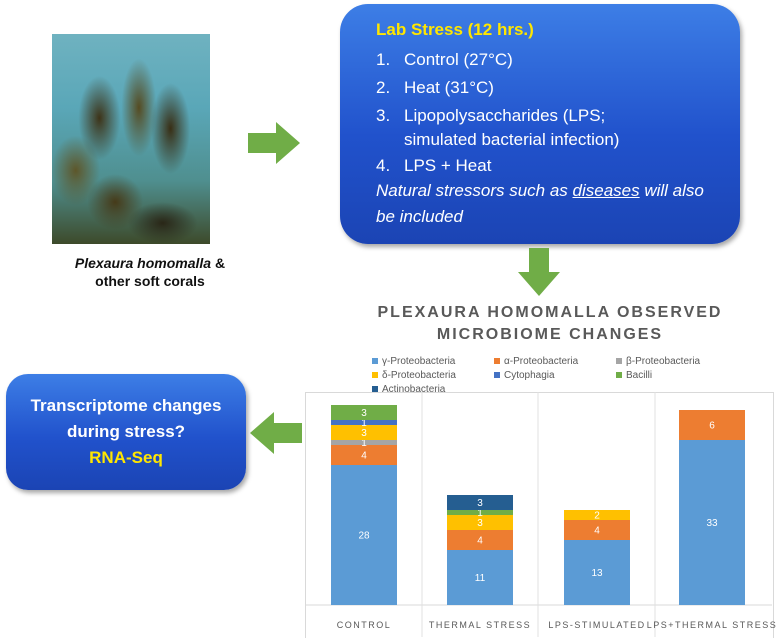 The image size is (777, 642). What do you see at coordinates (536, 361) in the screenshot?
I see `legend-alpha: α-Proteobacteria` at bounding box center [536, 361].